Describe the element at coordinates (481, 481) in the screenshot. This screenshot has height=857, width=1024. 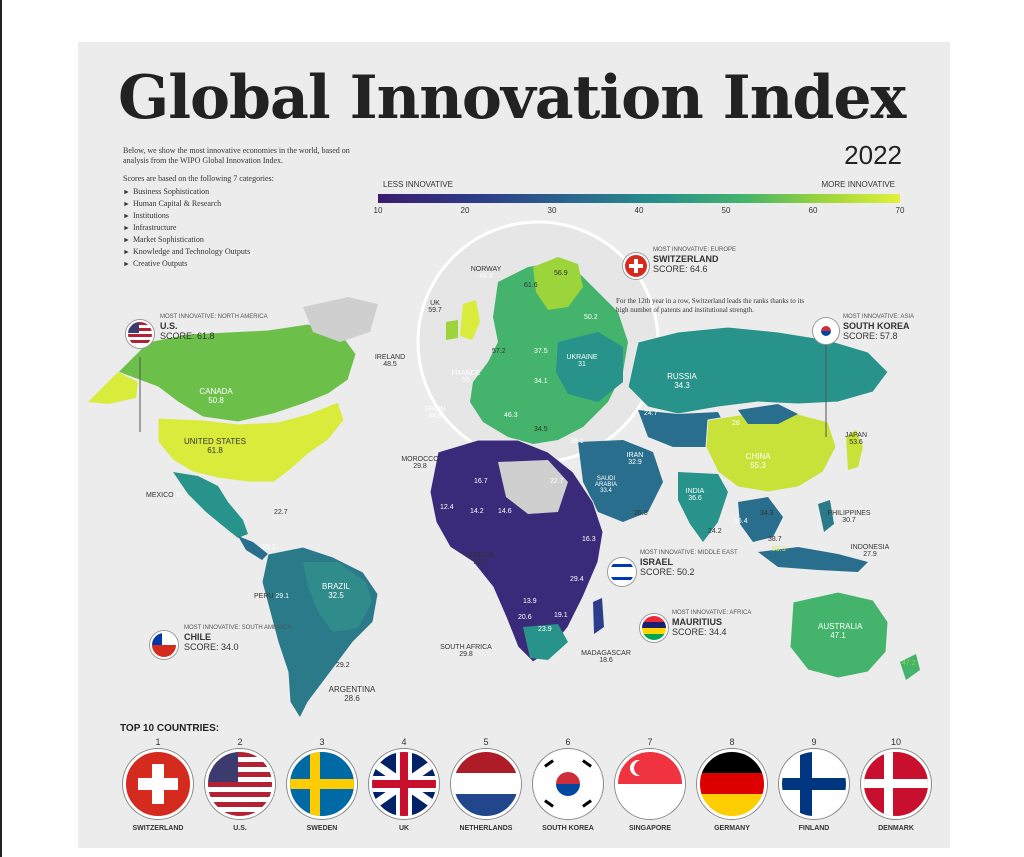
I see `country-label: 16.7` at that location.